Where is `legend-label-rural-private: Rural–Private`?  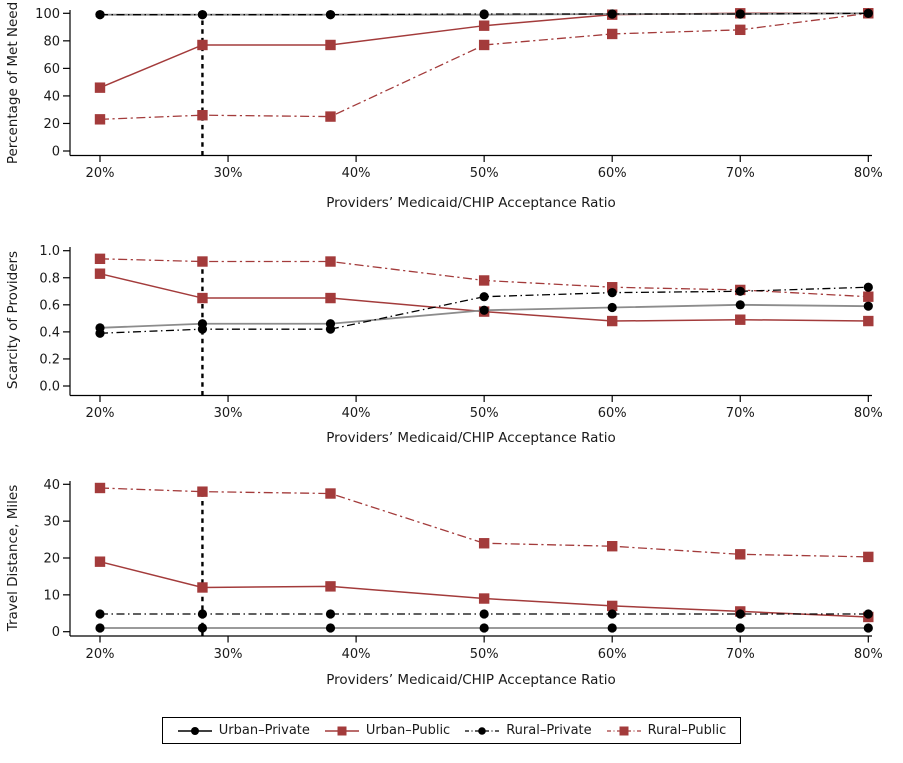
legend-label-rural-private: Rural–Private is located at coordinates (549, 730).